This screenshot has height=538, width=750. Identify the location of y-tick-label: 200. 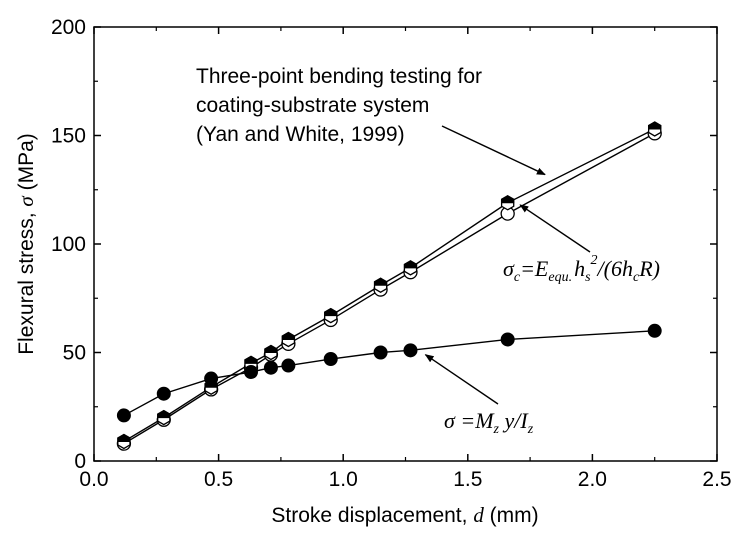
(68, 27).